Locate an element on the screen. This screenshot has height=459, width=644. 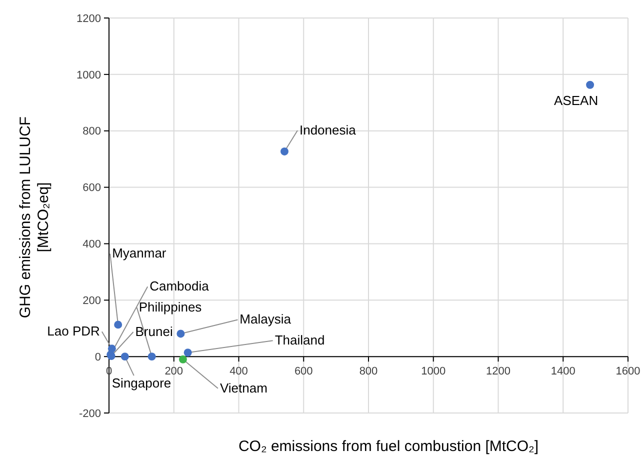
y-tick-label: 600 is located at coordinates (91, 188).